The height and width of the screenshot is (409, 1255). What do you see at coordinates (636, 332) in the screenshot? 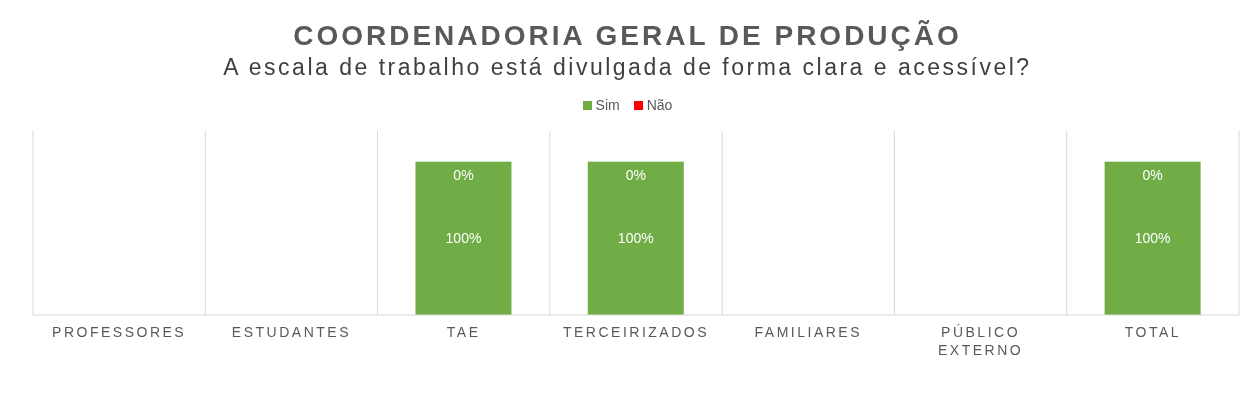
I see `x-tick-label: TERCEIRIZADOS` at bounding box center [636, 332].